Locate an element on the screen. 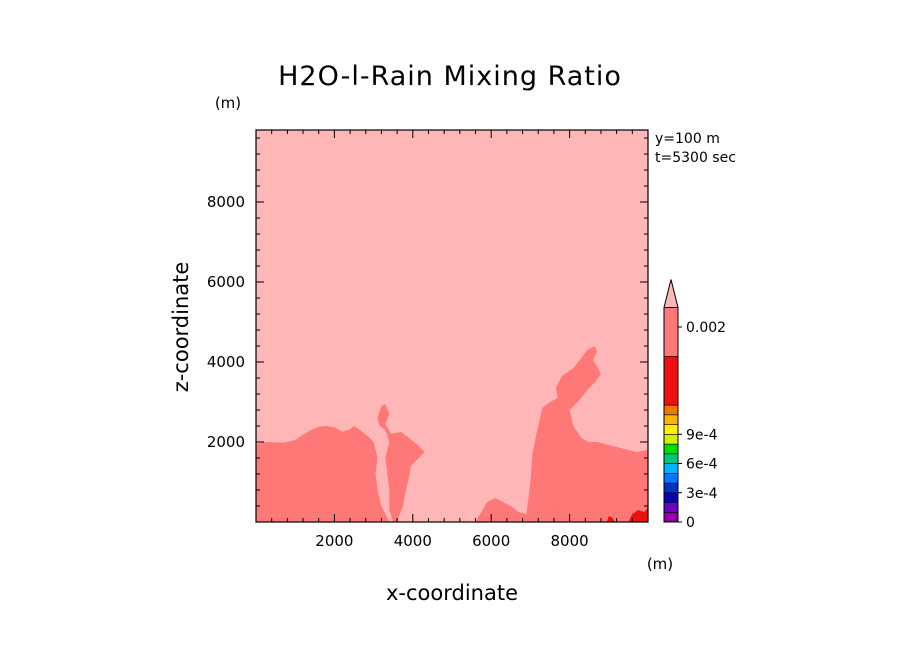 This screenshot has width=904, height=659. corner-red-region is located at coordinates (638, 515).